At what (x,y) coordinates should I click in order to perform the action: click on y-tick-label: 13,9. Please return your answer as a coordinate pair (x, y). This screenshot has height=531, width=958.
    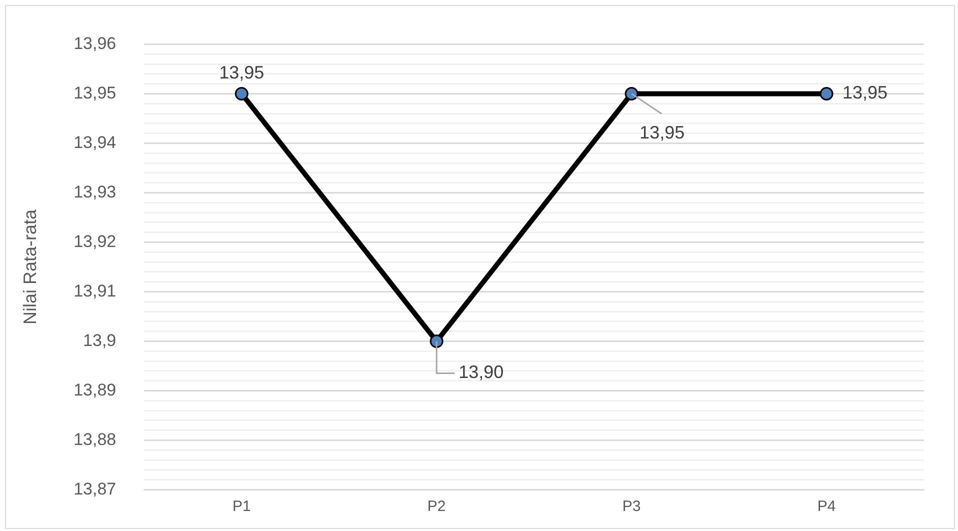
    Looking at the image, I should click on (99, 340).